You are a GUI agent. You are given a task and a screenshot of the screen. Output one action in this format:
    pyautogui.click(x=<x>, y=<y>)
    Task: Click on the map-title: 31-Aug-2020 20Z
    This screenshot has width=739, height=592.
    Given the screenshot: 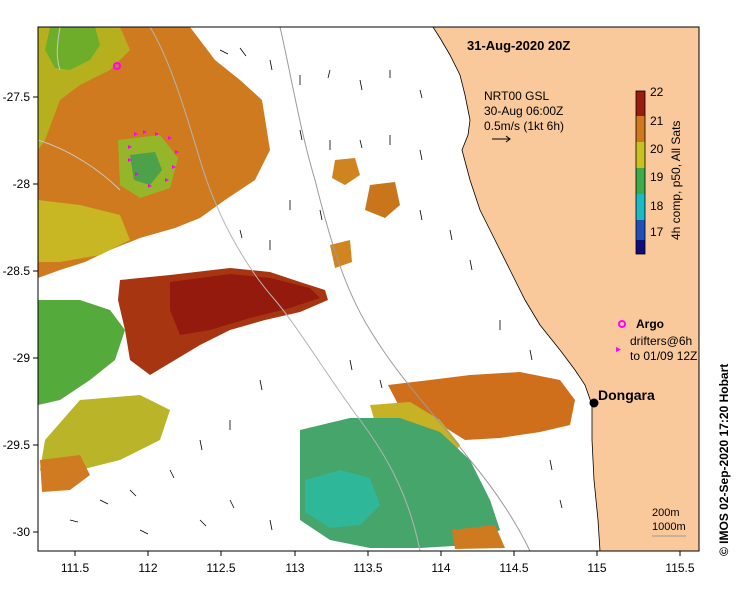 What is the action you would take?
    pyautogui.click(x=518, y=45)
    